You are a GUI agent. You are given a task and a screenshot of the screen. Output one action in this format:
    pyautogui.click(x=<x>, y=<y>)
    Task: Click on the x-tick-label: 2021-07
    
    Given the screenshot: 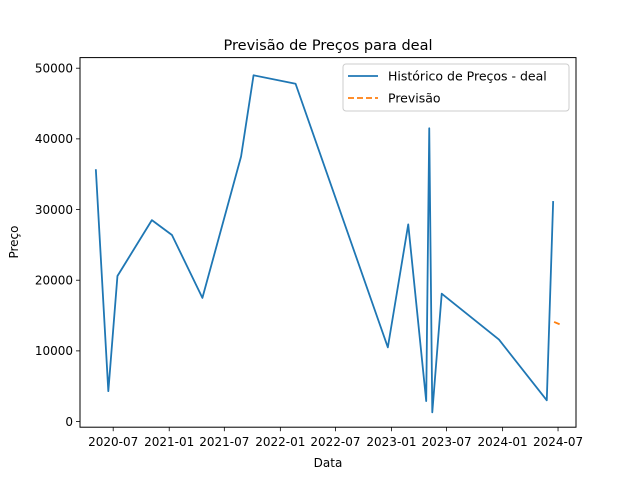 What is the action you would take?
    pyautogui.click(x=224, y=442)
    